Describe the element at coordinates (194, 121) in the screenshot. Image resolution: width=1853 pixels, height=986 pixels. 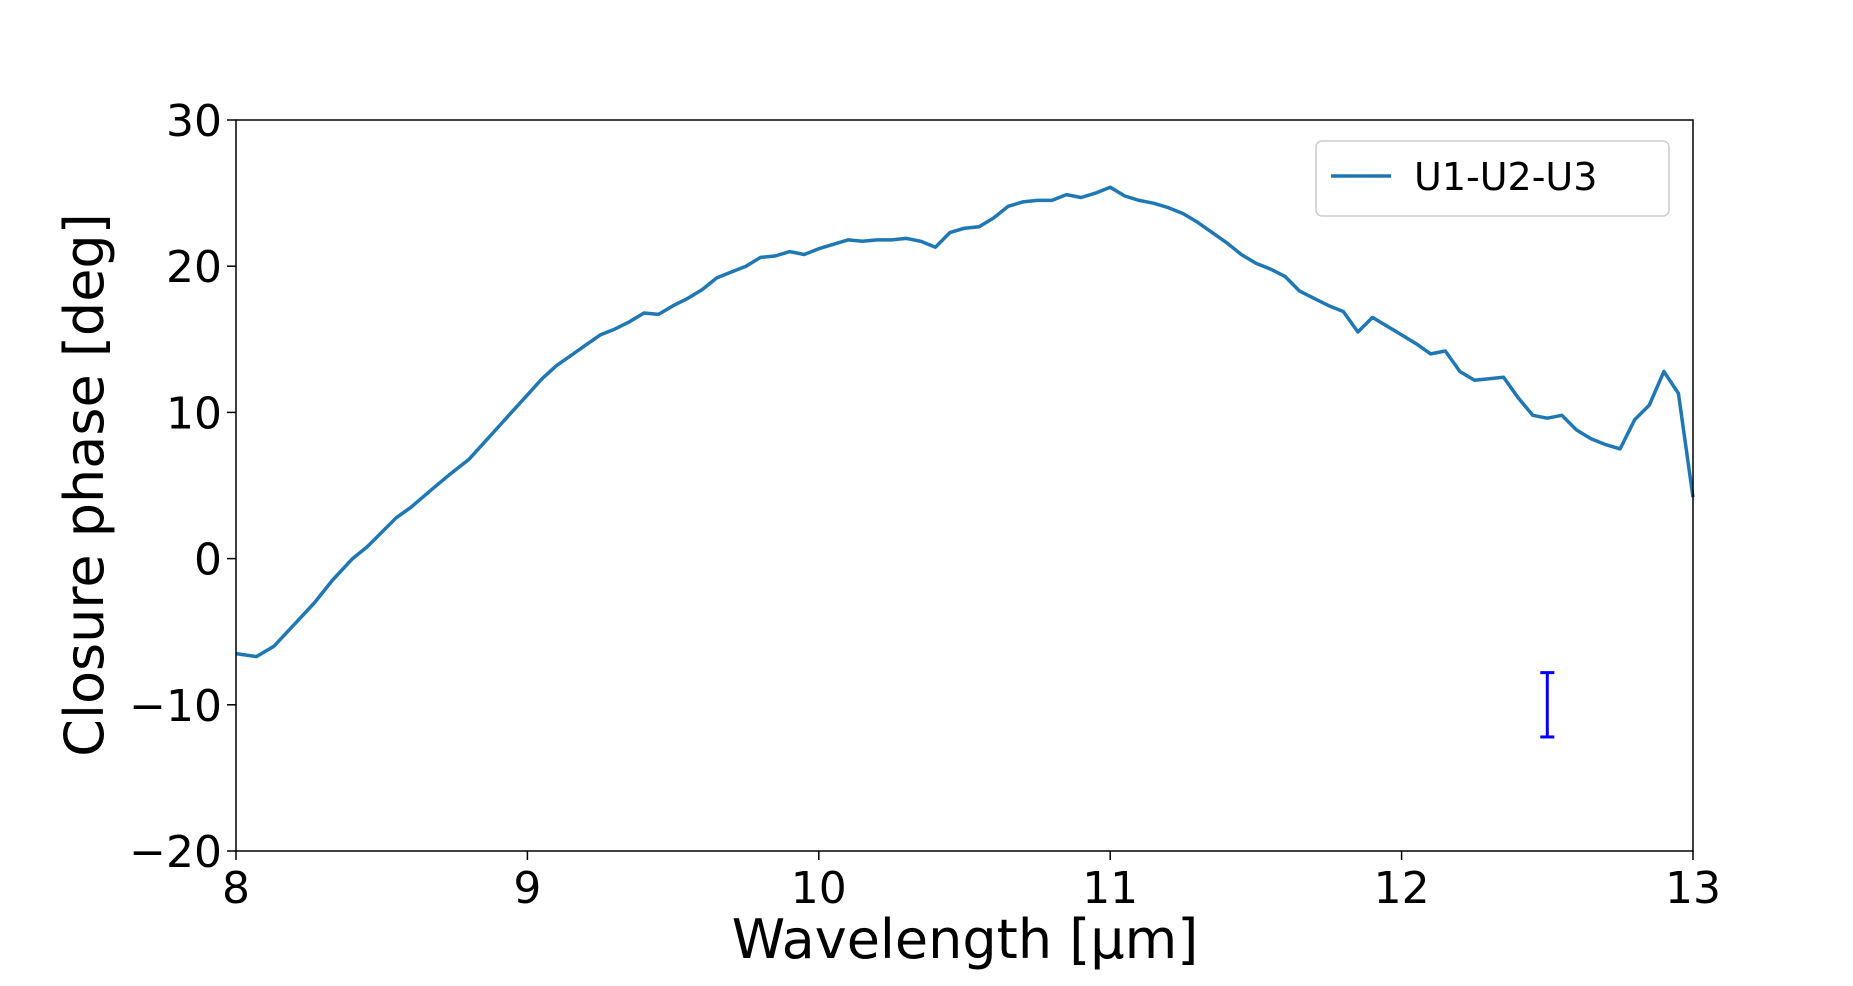
I see `y-tick-label: 30` at that location.